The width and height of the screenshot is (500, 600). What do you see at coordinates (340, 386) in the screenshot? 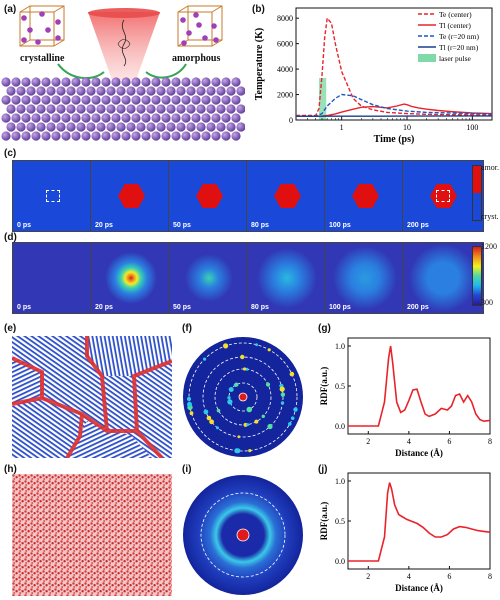
I see `y-tick-label: 0.5` at bounding box center [340, 386].